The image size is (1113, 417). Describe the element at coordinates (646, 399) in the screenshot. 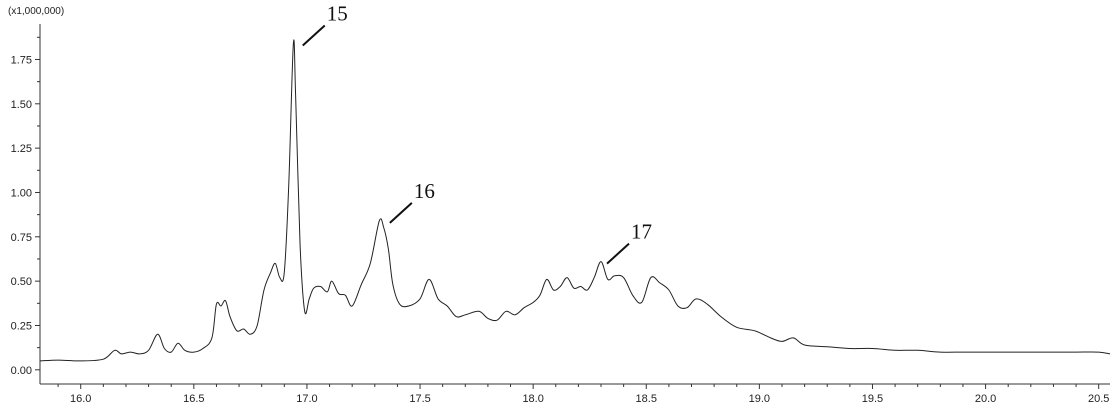

I see `x-tick-label: 18.5` at that location.